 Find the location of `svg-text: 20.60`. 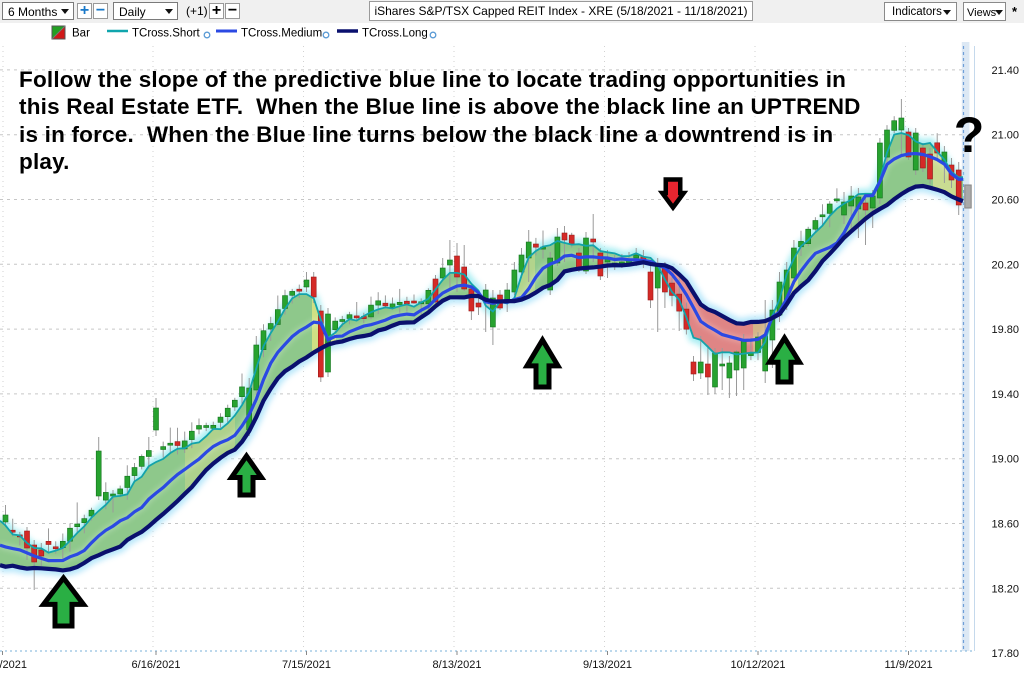

svg-text: 20.60 is located at coordinates (1005, 201).